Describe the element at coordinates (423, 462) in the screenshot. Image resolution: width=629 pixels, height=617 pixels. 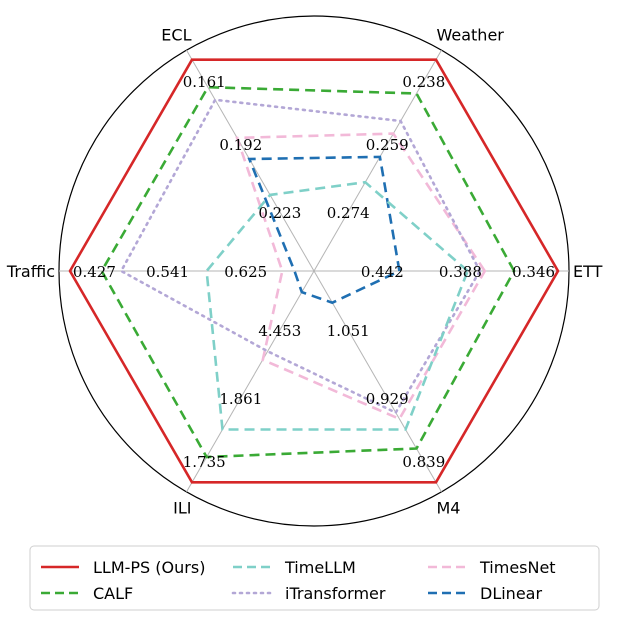
I see `tick-label-m4-1: 0.839` at that location.